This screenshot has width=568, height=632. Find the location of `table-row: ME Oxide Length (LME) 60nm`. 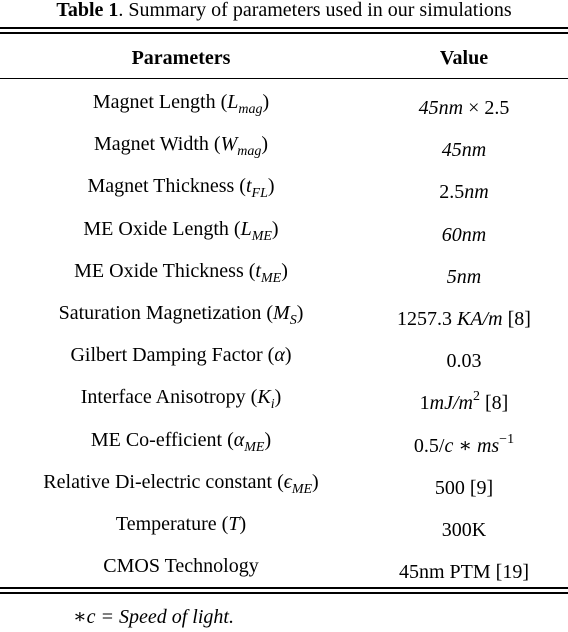

table-row: ME Oxide Length (LME) 60nm is located at coordinates (284, 229).